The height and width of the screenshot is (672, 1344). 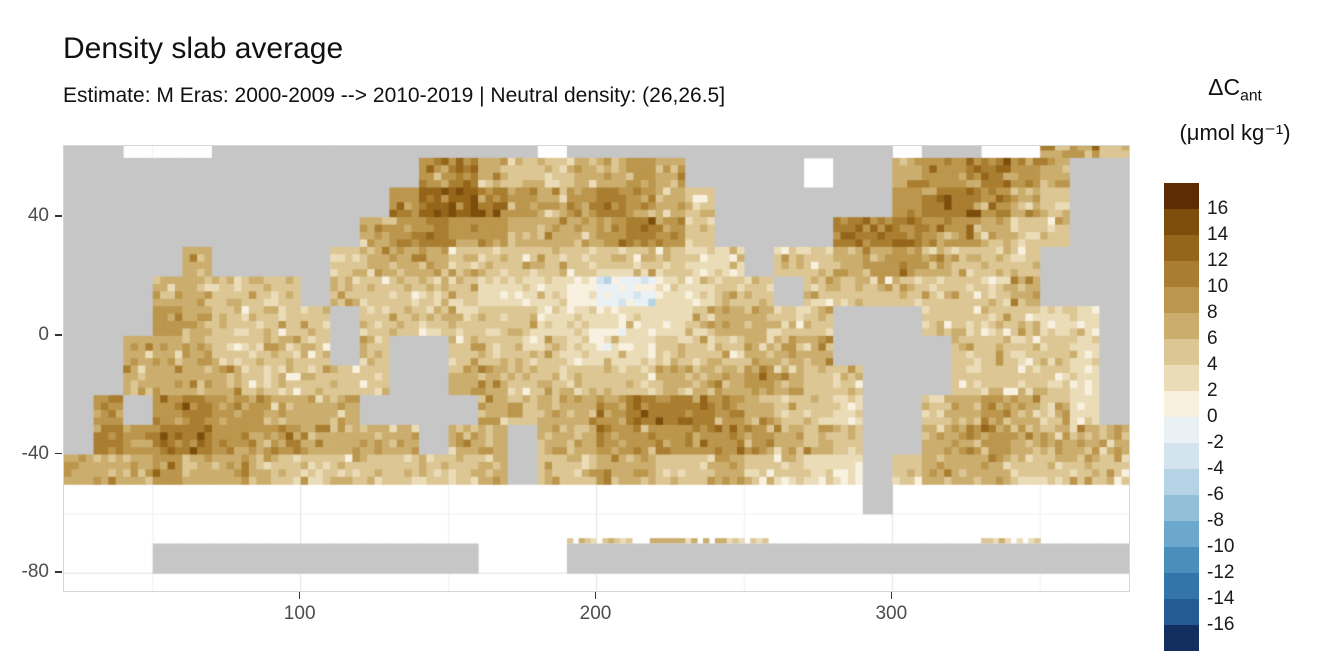 I want to click on legend-tick-label: 12, so click(x=1218, y=260).